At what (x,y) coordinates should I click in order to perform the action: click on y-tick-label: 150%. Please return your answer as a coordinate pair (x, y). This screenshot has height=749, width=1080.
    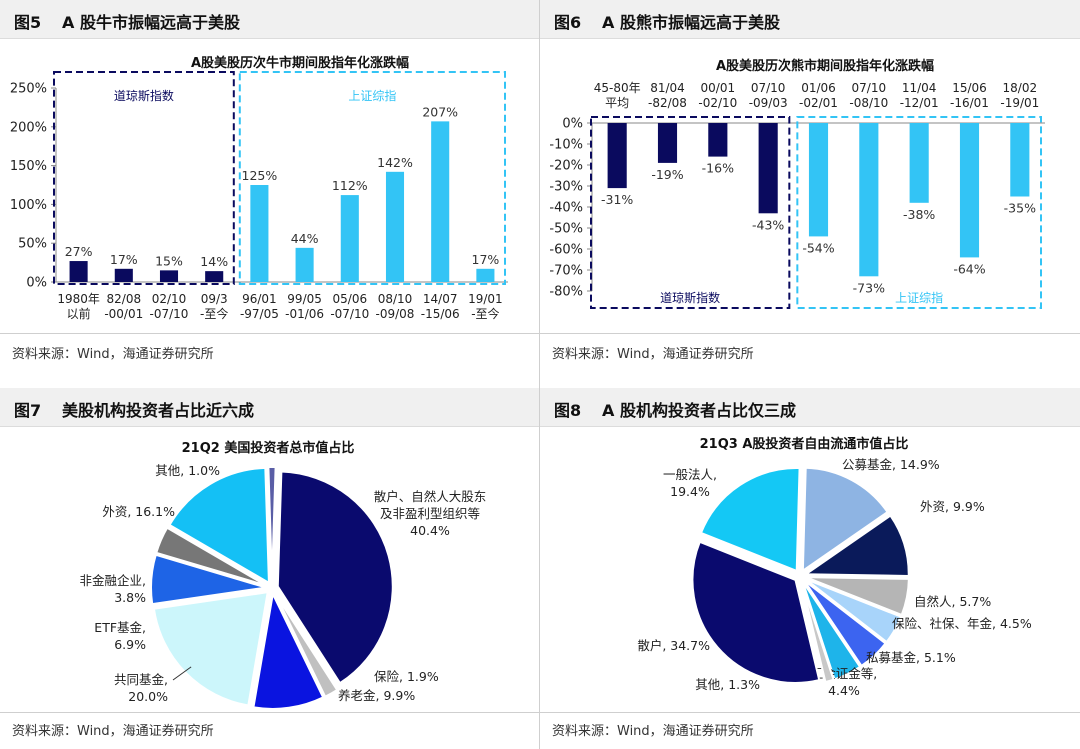
    Looking at the image, I should click on (28, 166).